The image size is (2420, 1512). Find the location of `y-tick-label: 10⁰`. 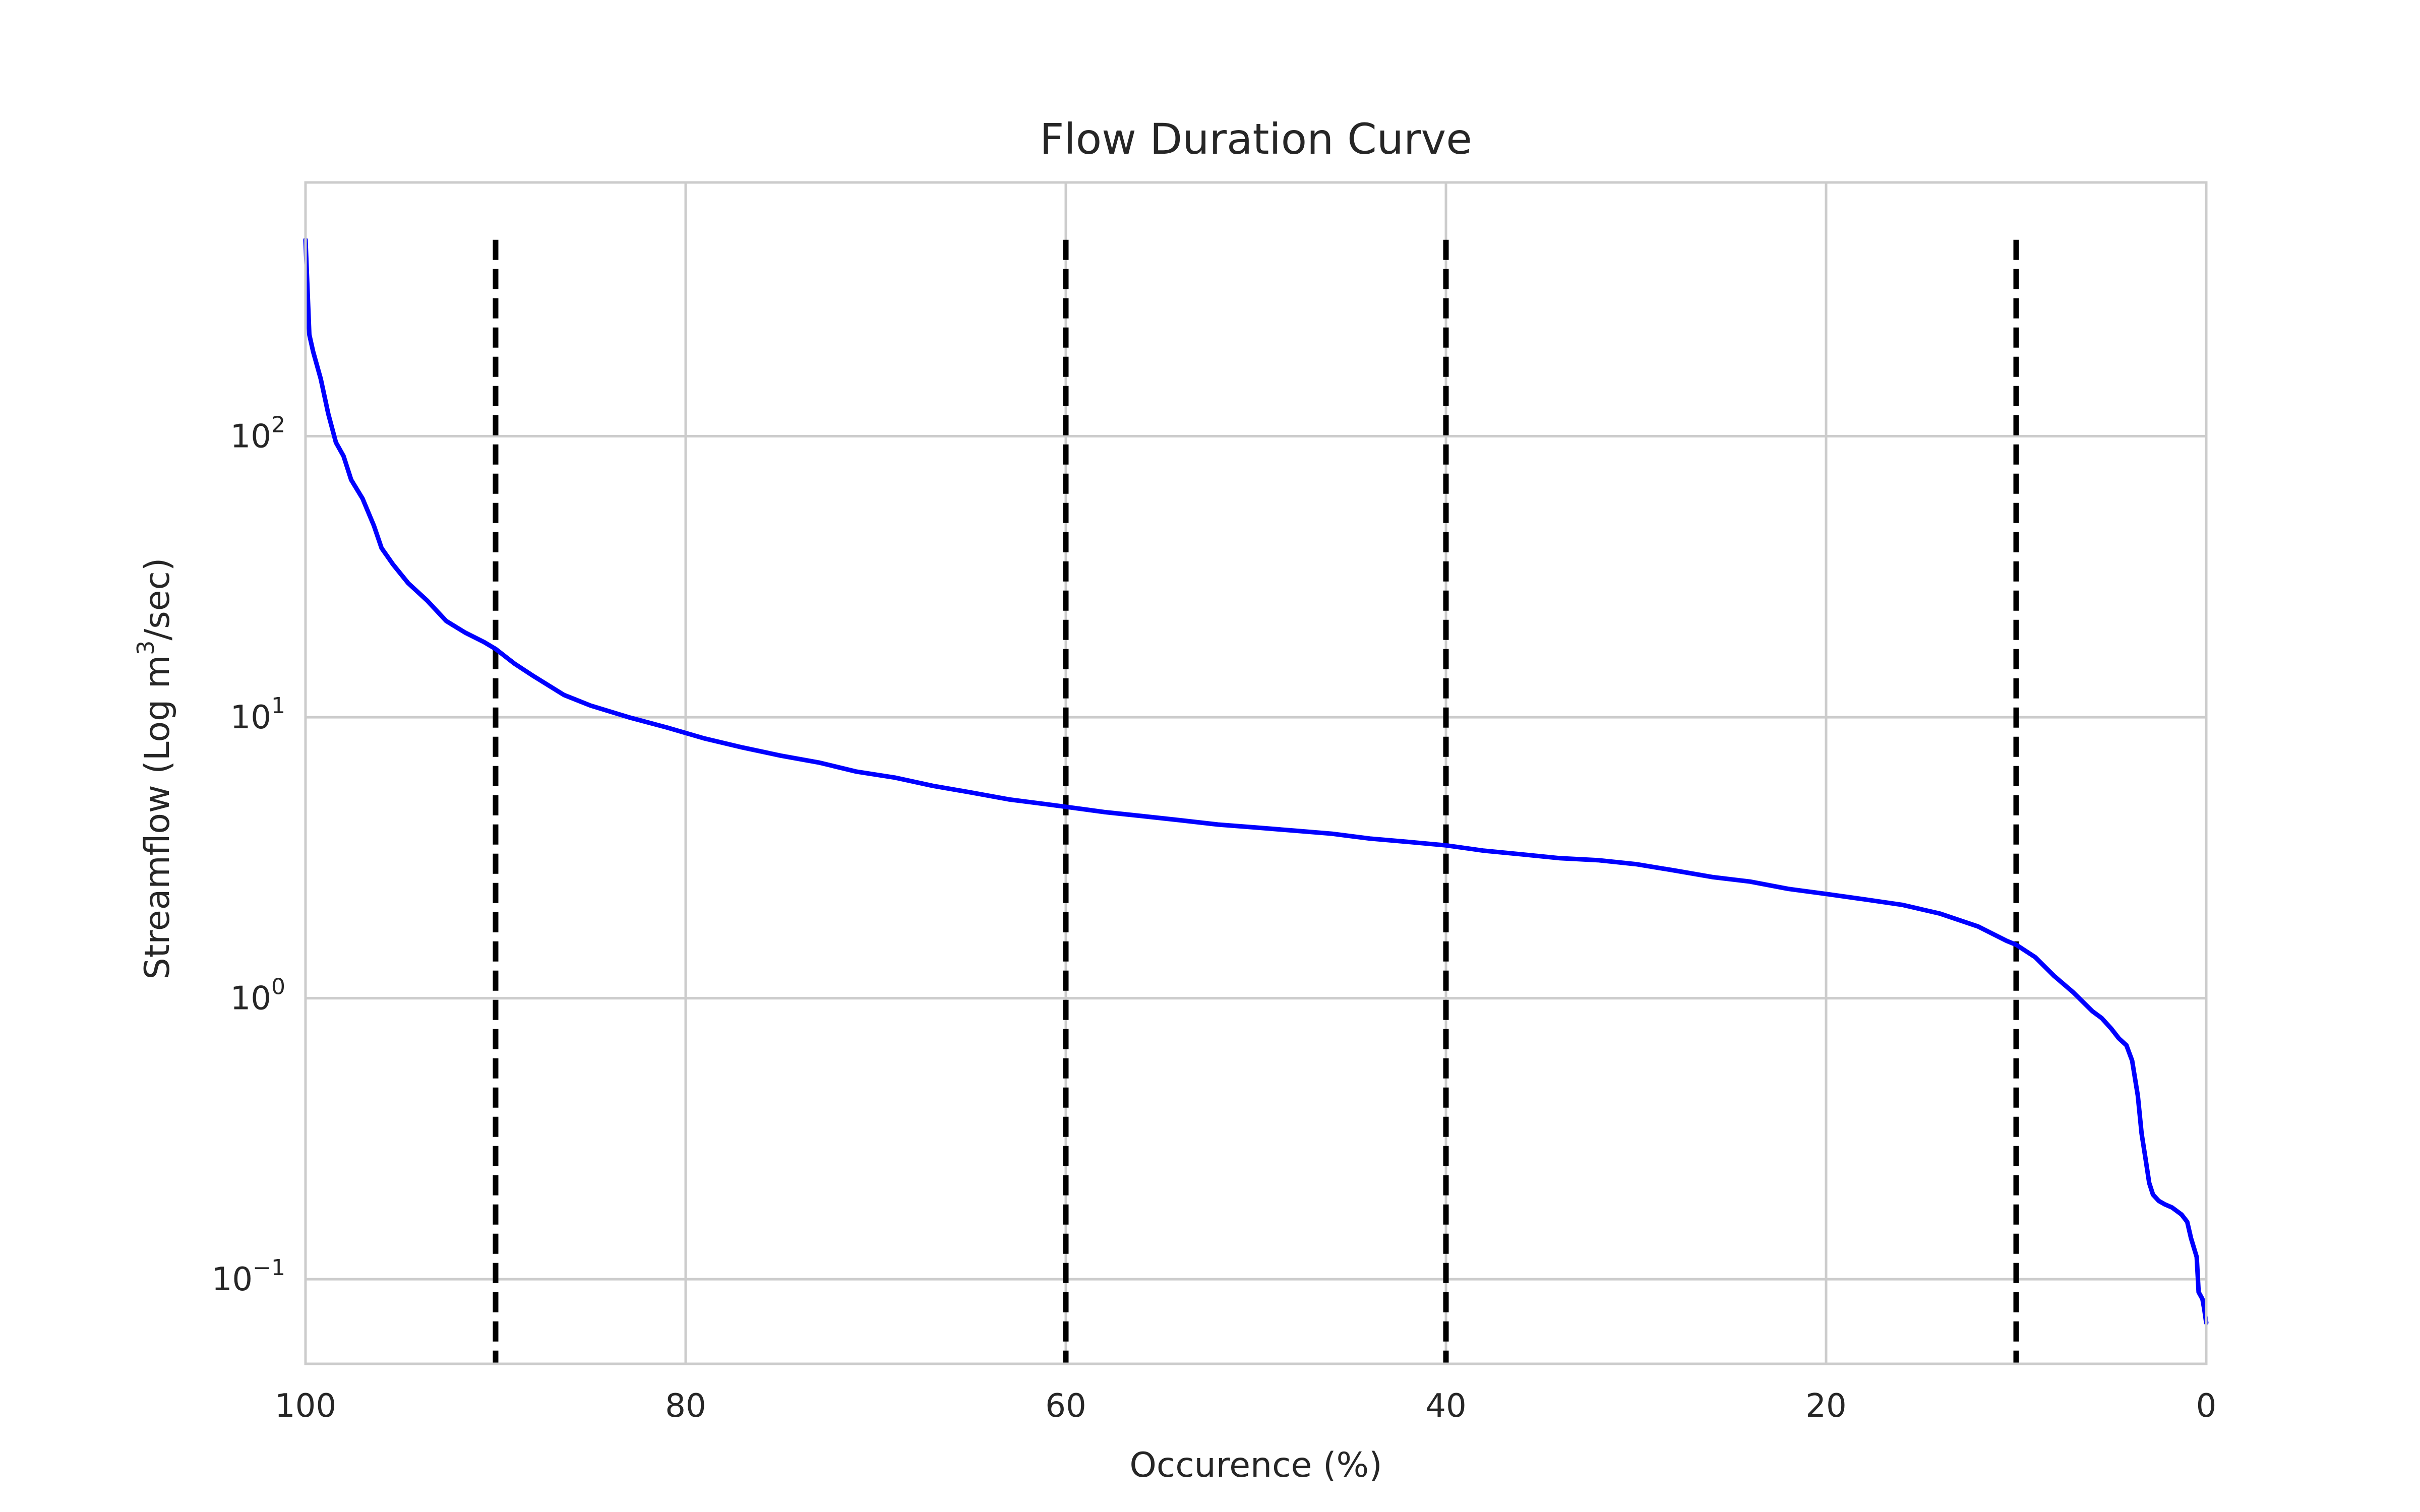

y-tick-label: 10⁰ is located at coordinates (257, 996).